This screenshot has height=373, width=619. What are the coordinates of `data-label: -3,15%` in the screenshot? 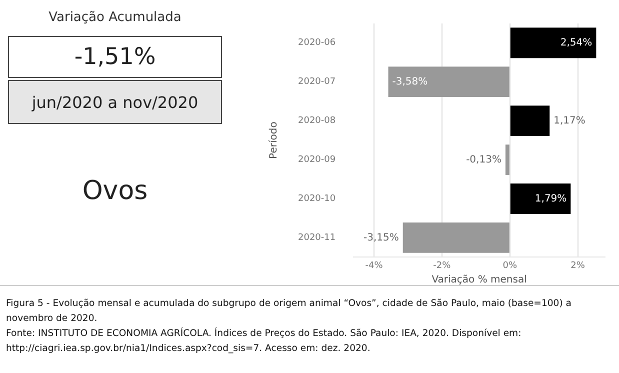 It's located at (381, 238).